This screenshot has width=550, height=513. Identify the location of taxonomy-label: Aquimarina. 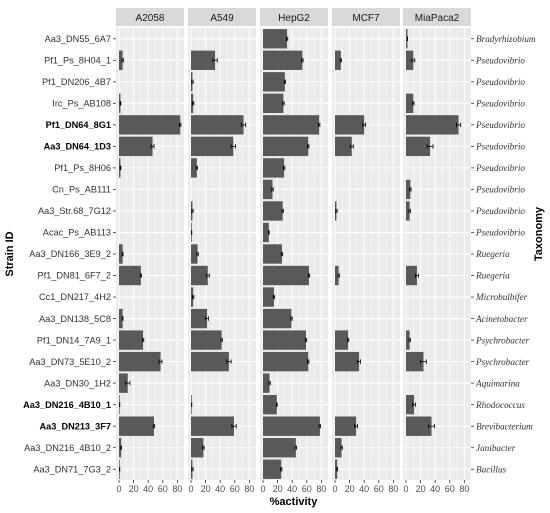
(497, 383).